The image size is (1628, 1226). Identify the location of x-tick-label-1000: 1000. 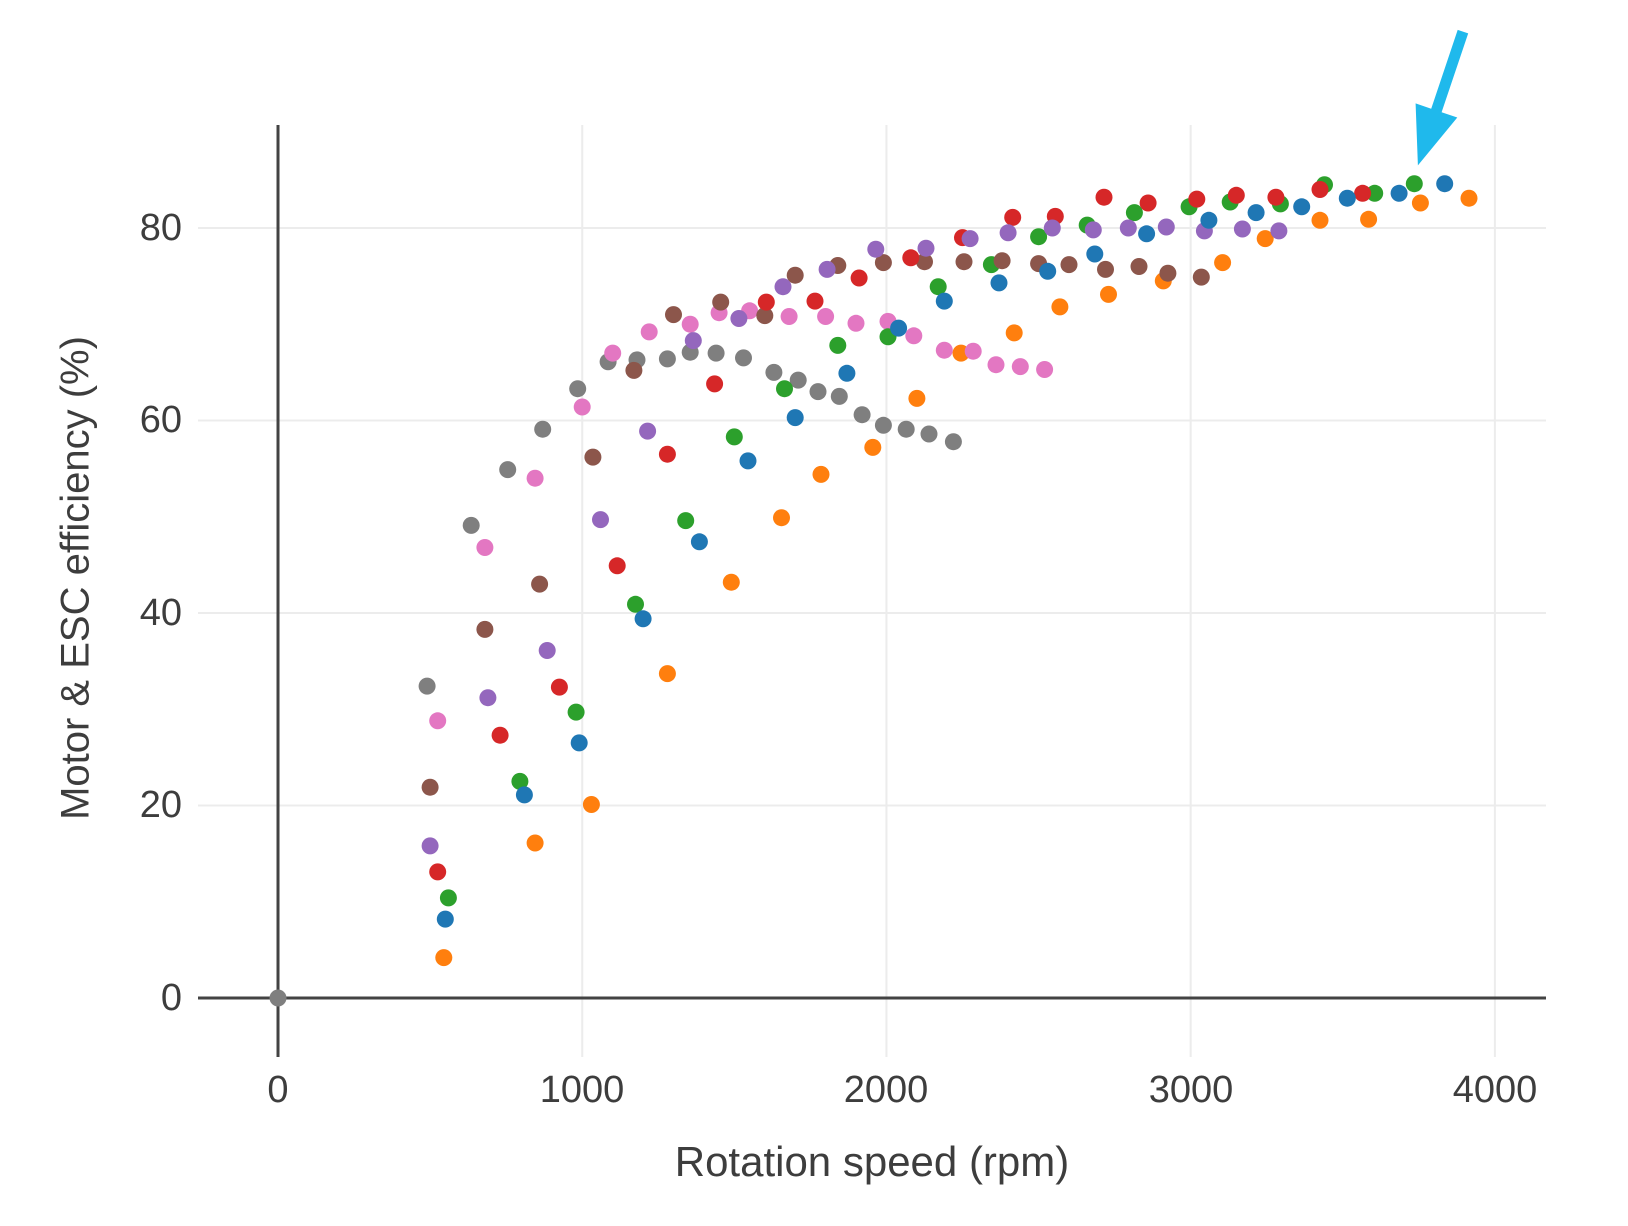
(582, 1090).